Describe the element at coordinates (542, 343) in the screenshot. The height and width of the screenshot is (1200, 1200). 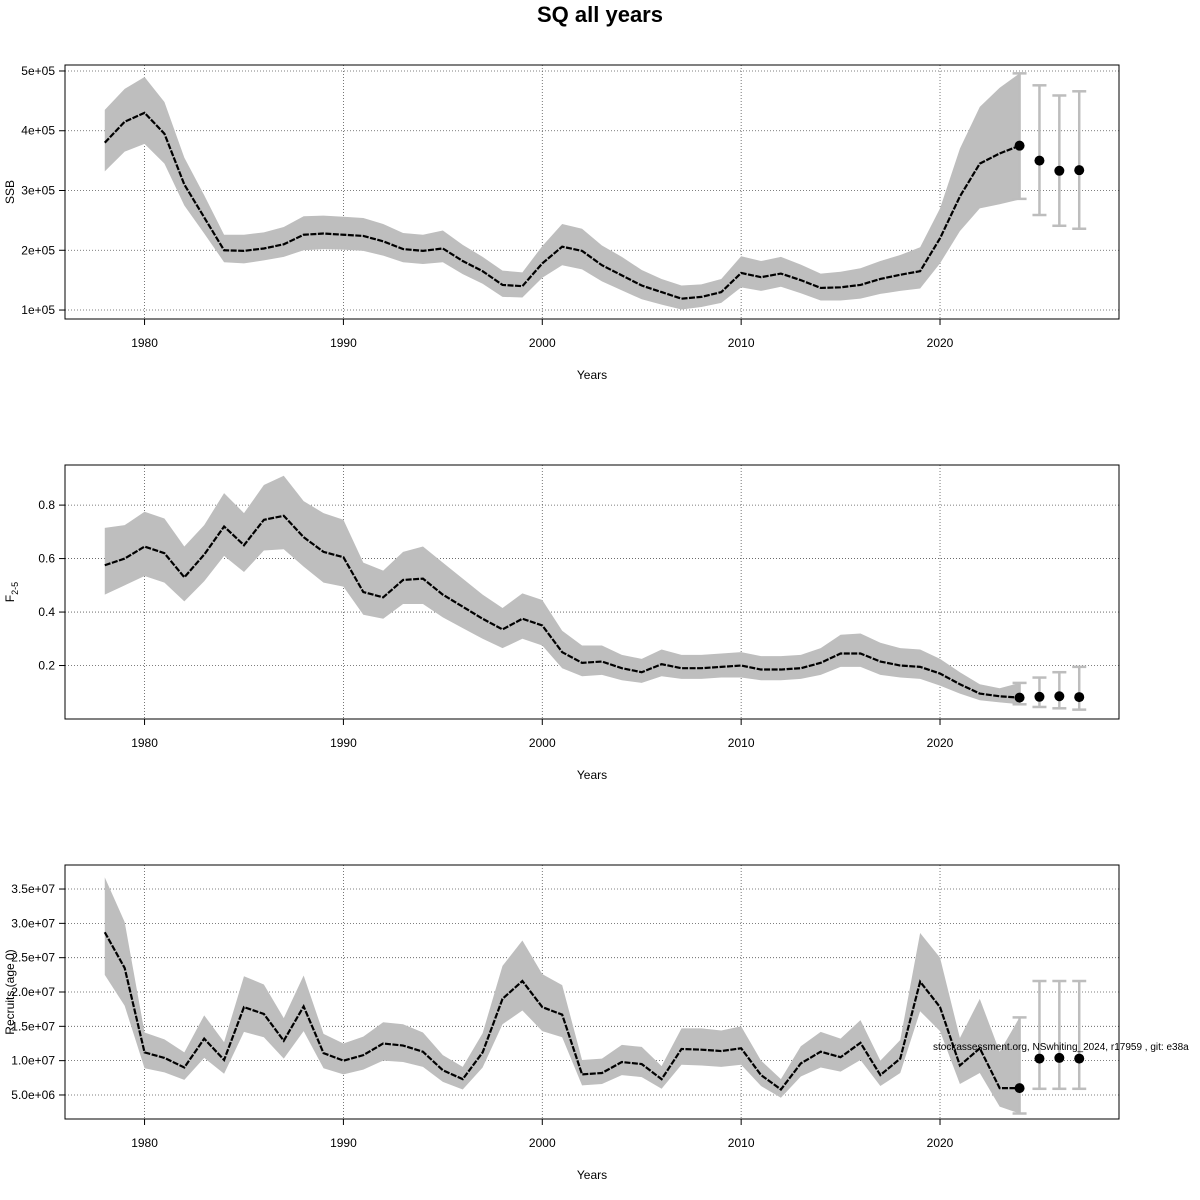
I see `ssb-x-tick-label: 2000` at that location.